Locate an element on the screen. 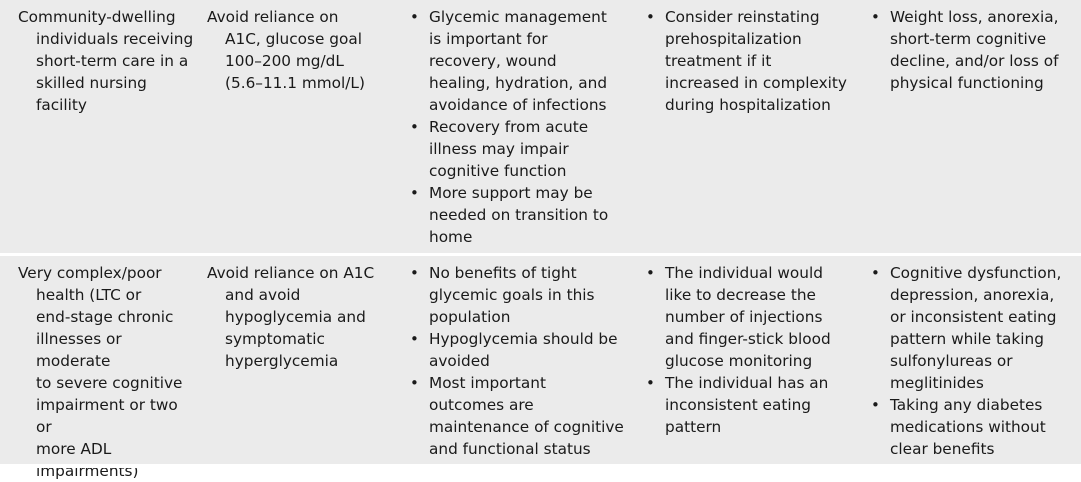 This screenshot has height=482, width=1081. list-item-line: Taking any diabetes is located at coordinates (966, 405).